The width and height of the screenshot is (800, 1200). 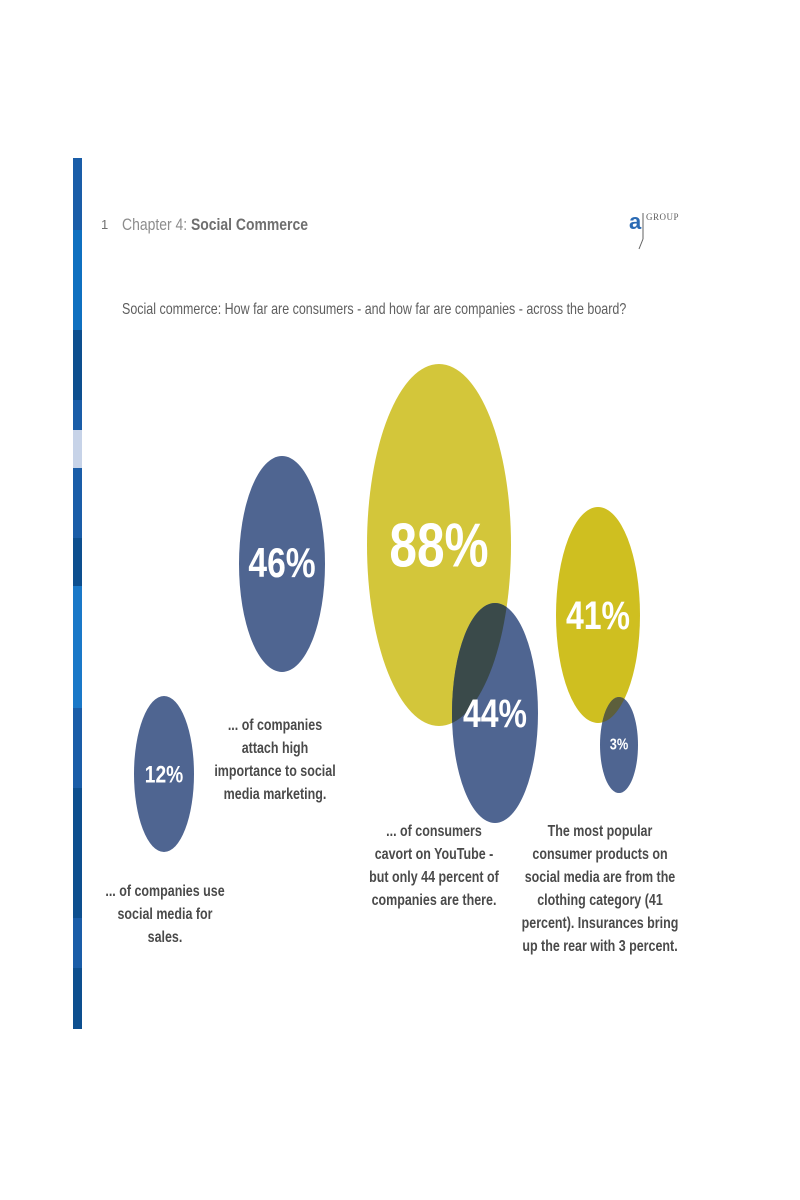 What do you see at coordinates (495, 712) in the screenshot?
I see `bubble-44-label: 44%` at bounding box center [495, 712].